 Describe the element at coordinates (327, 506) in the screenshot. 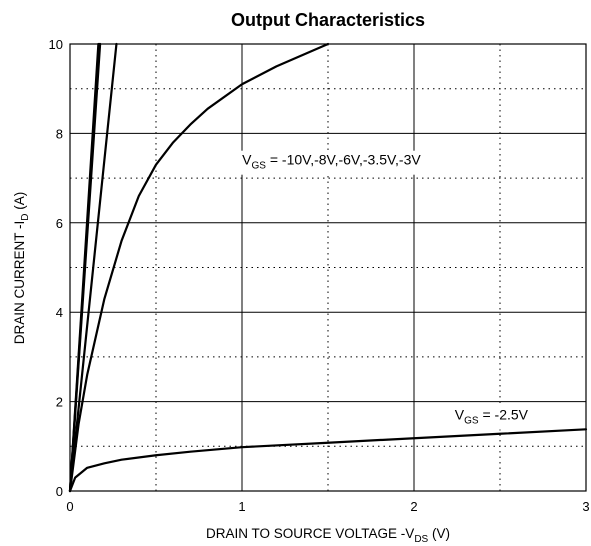

I see `x-tick-labels: 0 1 2 3` at that location.